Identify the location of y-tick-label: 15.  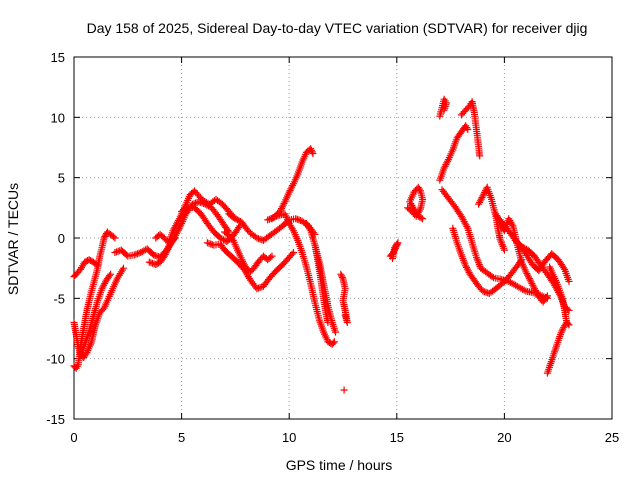
(58, 57).